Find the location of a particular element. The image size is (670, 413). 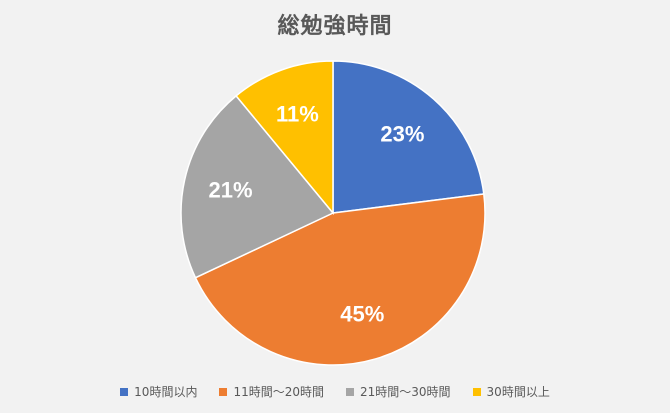

legend-label: 11時間〜20時間 is located at coordinates (278, 392).